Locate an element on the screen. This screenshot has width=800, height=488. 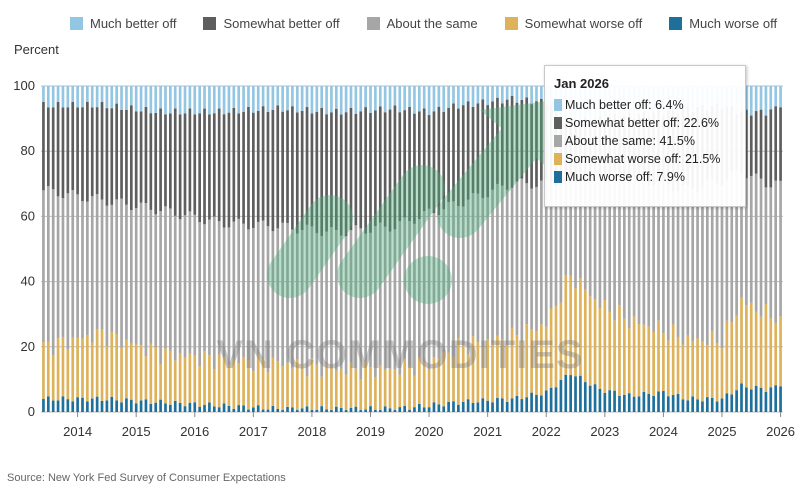
legend-item-somewhat-worse: Somewhat worse off is located at coordinates (573, 23).